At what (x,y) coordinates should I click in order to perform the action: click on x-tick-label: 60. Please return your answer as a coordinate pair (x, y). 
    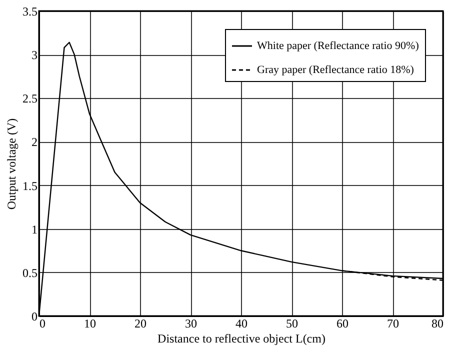
    Looking at the image, I should click on (342, 323).